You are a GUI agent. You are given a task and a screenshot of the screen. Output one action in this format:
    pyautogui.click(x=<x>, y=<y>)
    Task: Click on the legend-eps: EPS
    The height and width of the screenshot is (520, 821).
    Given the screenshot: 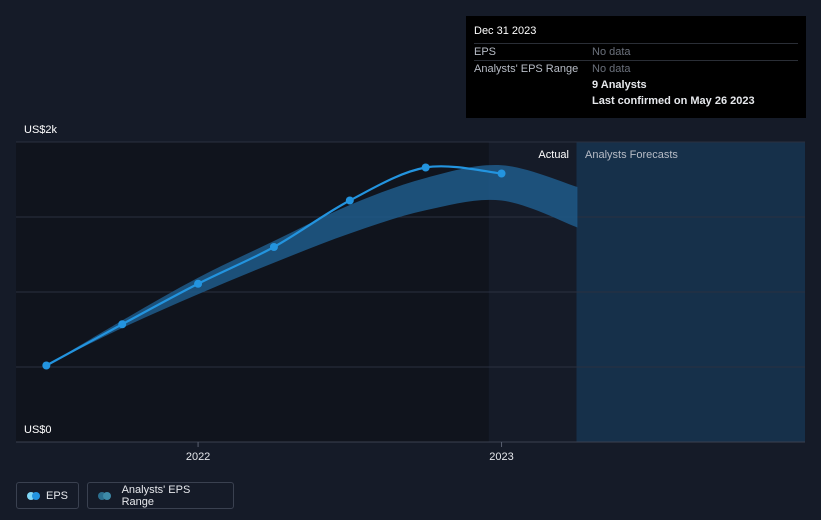 What is the action you would take?
    pyautogui.click(x=47, y=495)
    